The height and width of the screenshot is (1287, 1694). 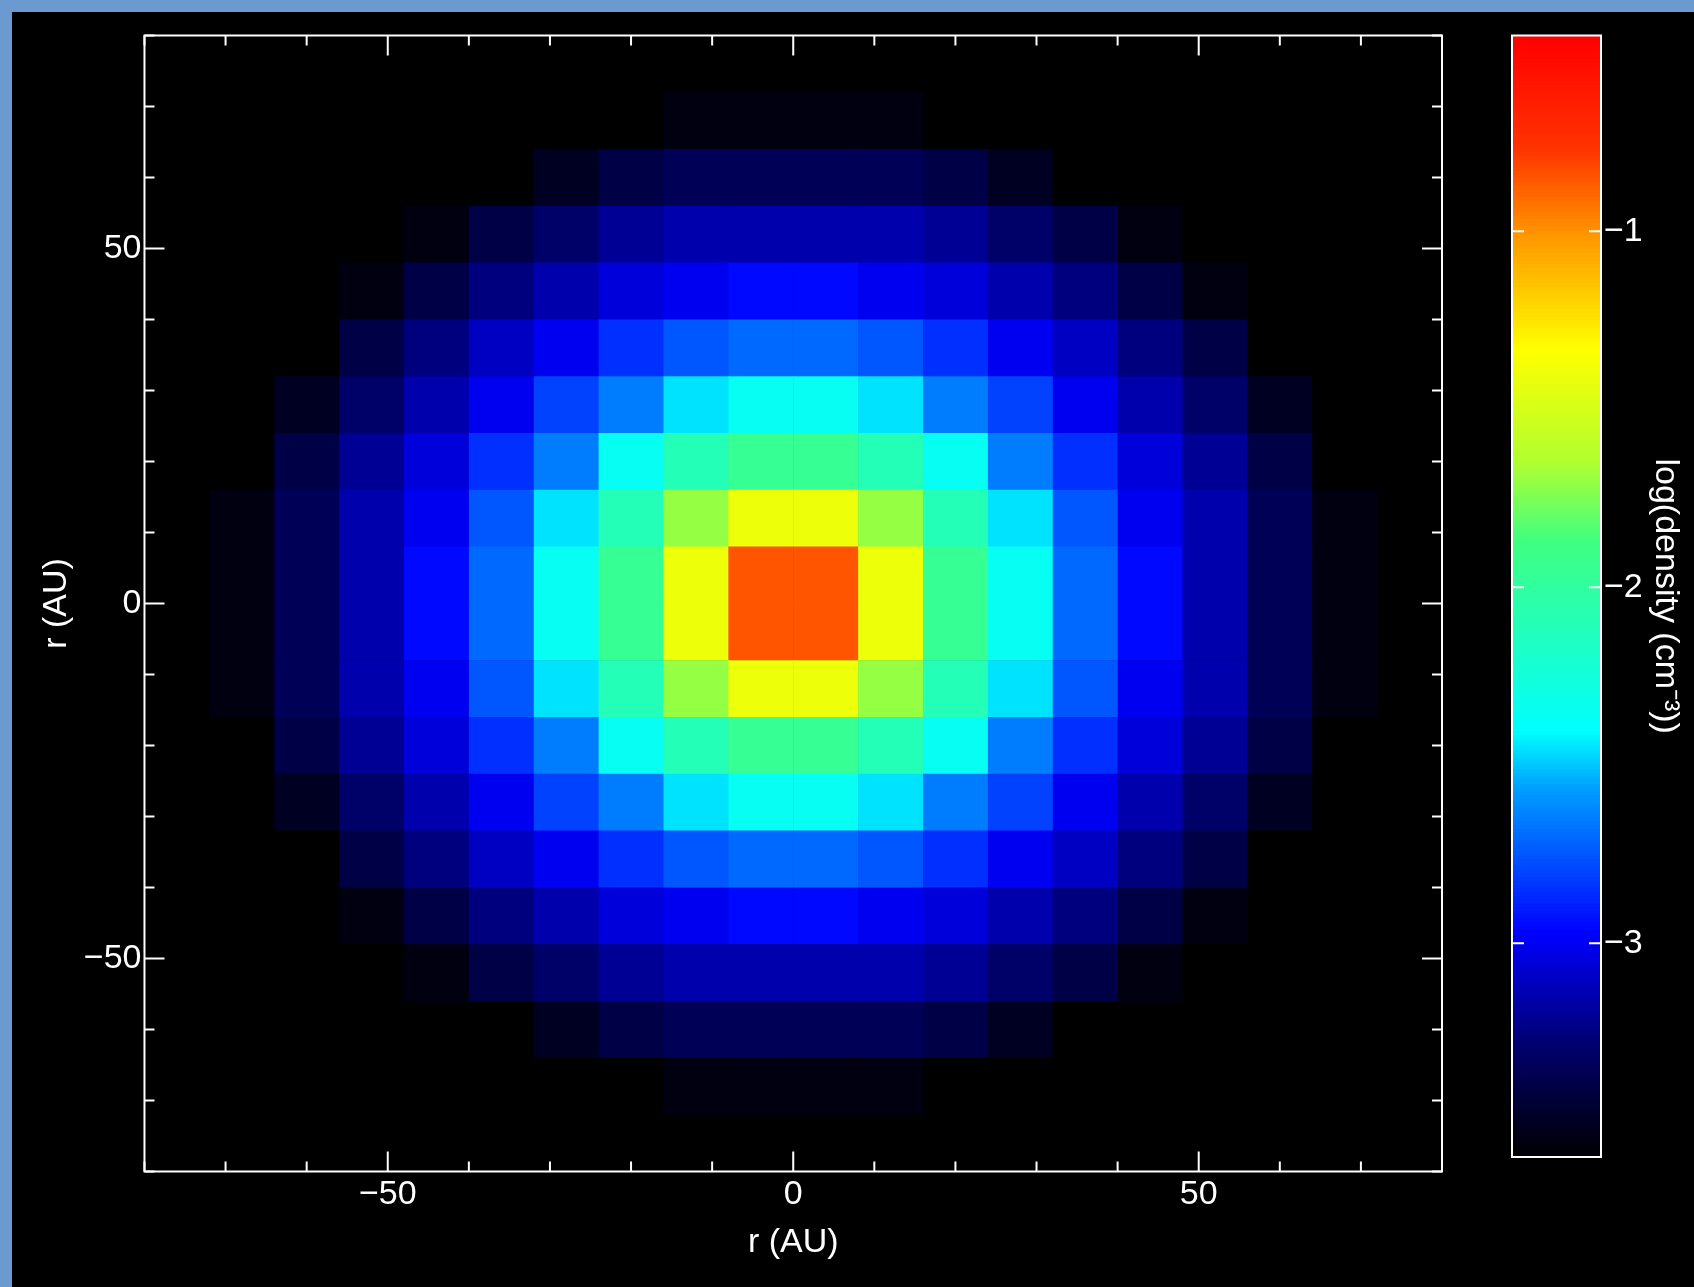 What do you see at coordinates (387, 1192) in the screenshot?
I see `x-tick-label: −50` at bounding box center [387, 1192].